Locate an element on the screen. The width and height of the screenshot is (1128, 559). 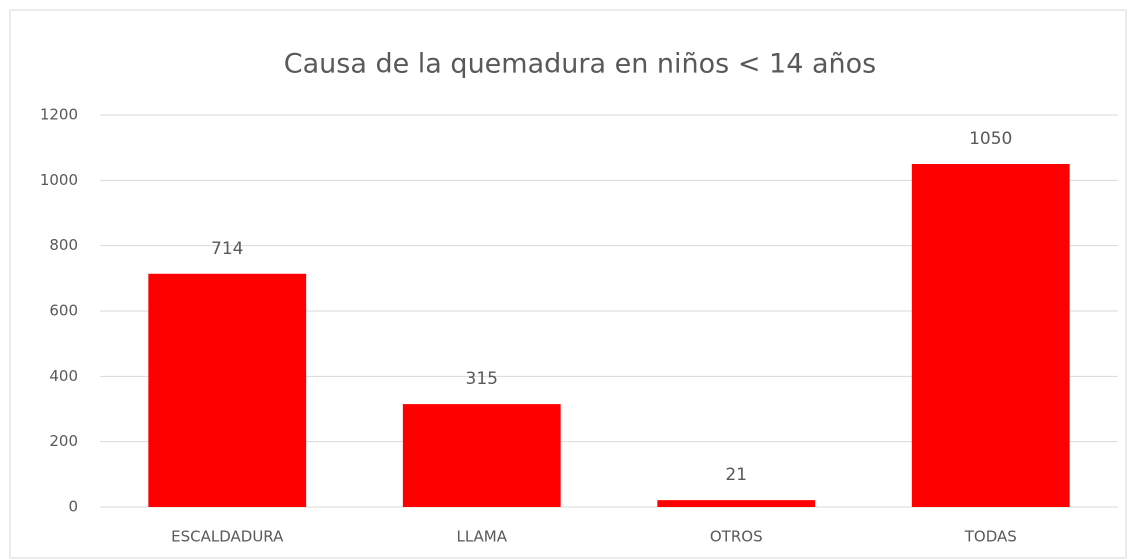
y-tick-label: 1000 is located at coordinates (59, 180).